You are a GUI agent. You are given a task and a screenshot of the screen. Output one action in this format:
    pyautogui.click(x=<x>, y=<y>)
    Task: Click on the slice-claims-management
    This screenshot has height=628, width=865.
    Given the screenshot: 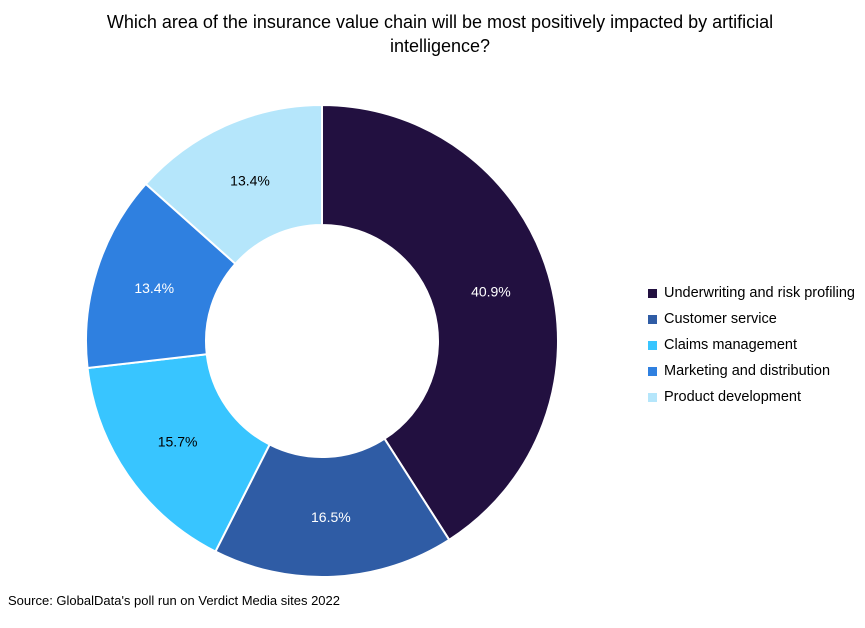 What is the action you would take?
    pyautogui.click(x=178, y=453)
    